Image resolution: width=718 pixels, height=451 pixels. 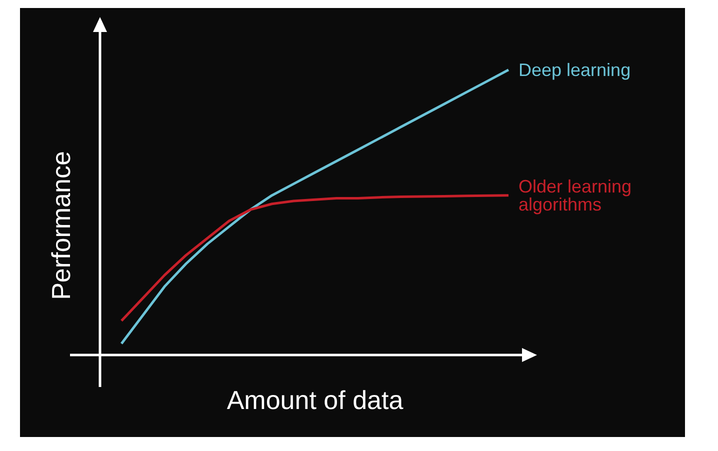 What do you see at coordinates (577, 195) in the screenshot?
I see `series-label: Older learning algorithms` at bounding box center [577, 195].